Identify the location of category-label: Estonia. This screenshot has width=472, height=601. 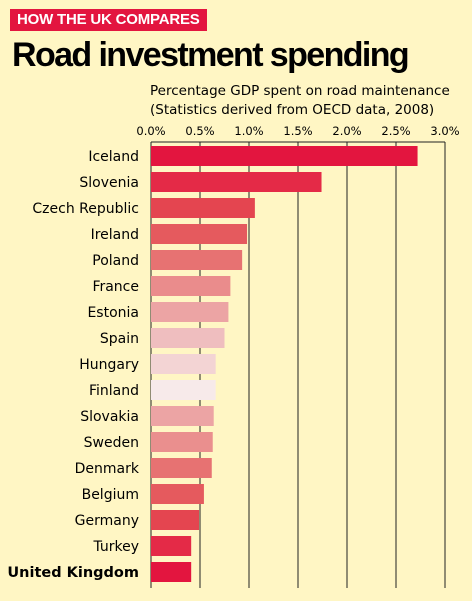
(113, 313).